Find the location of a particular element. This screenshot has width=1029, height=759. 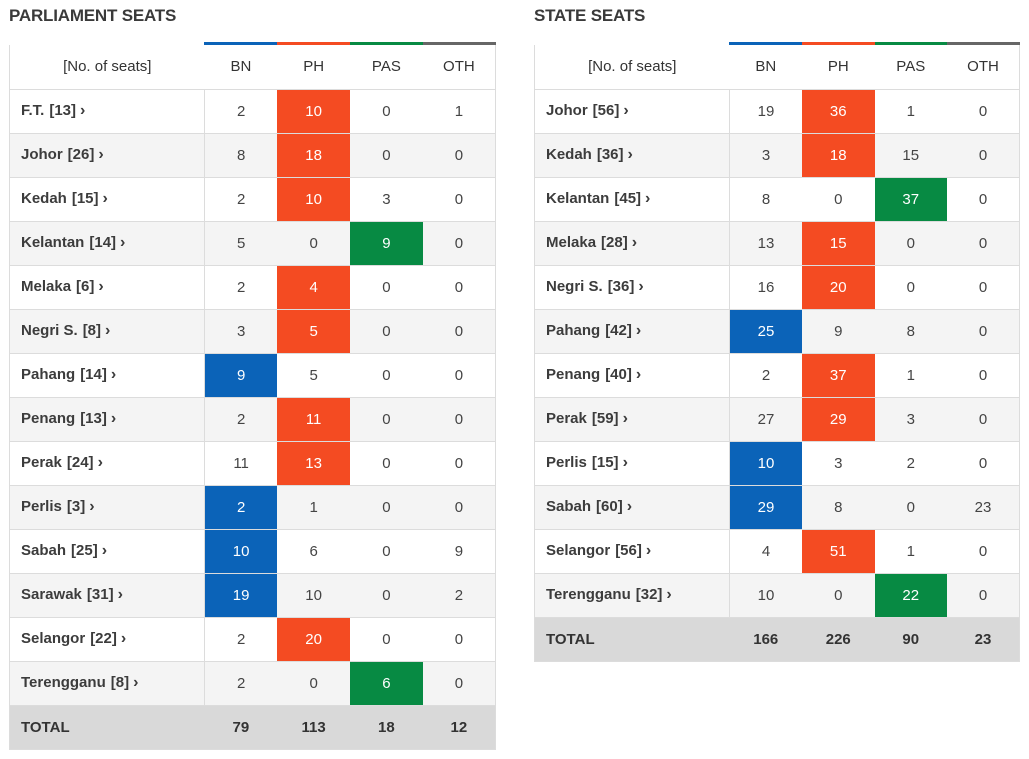

region-link: Perak [59] › is located at coordinates (632, 419).